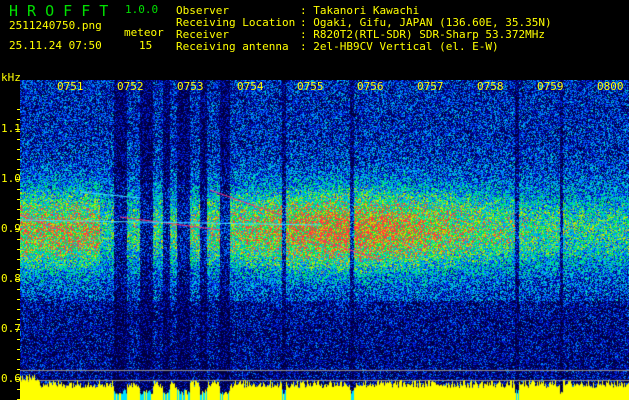 This screenshot has height=400, width=629. I want to click on info-value-observer: : Takanori Kawachi, so click(360, 10).